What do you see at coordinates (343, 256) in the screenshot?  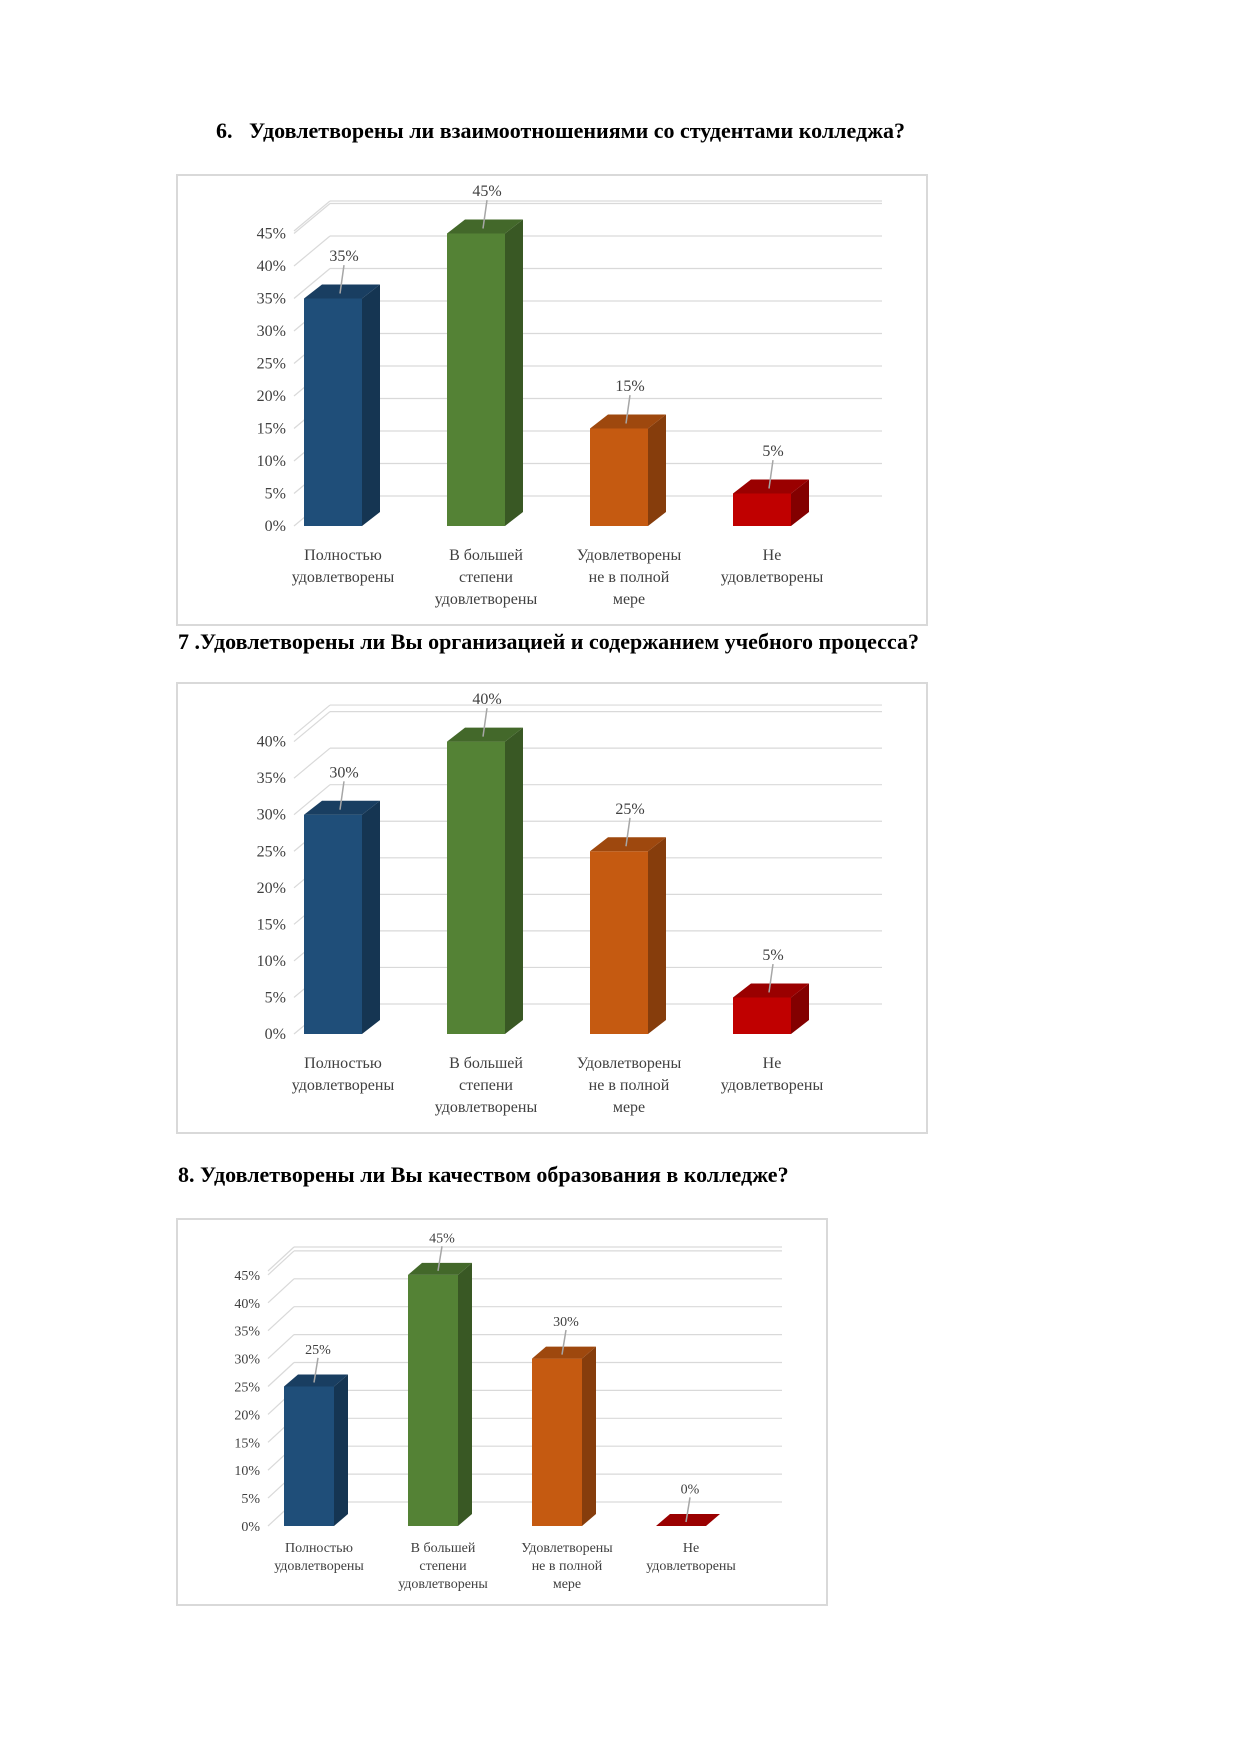 I see `value-label: 35%` at bounding box center [343, 256].